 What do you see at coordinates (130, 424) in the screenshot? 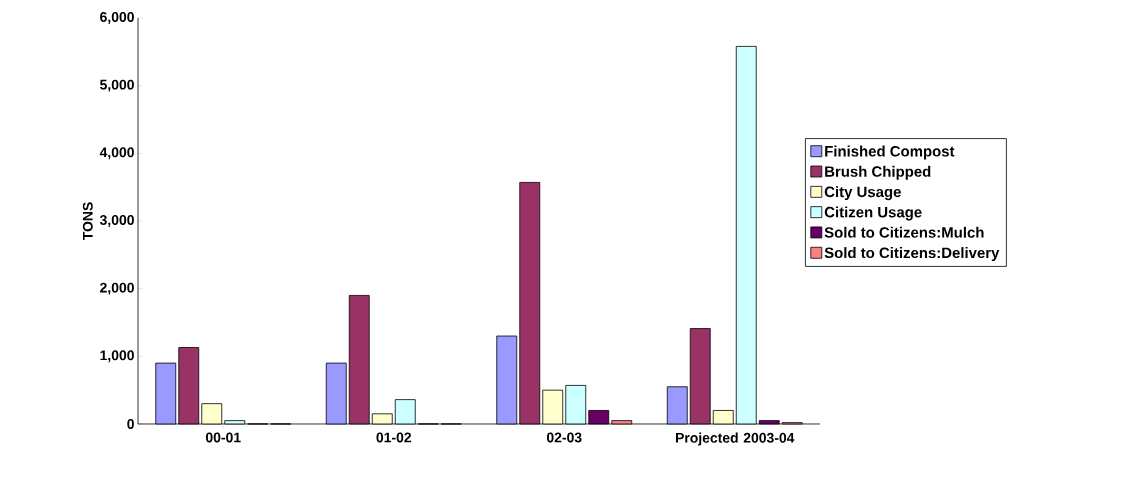
I see `y-tick-label: 0` at bounding box center [130, 424].